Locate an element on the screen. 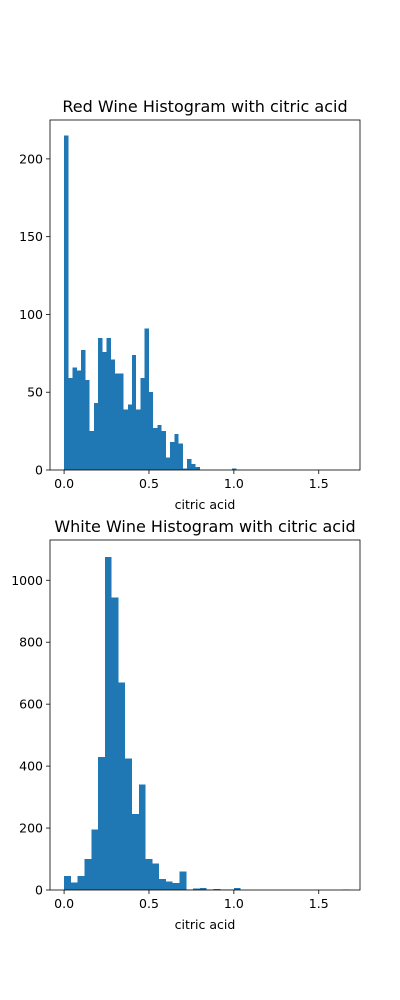  y-axis-ticks: 0 50 100 150 200 is located at coordinates (34, 314).